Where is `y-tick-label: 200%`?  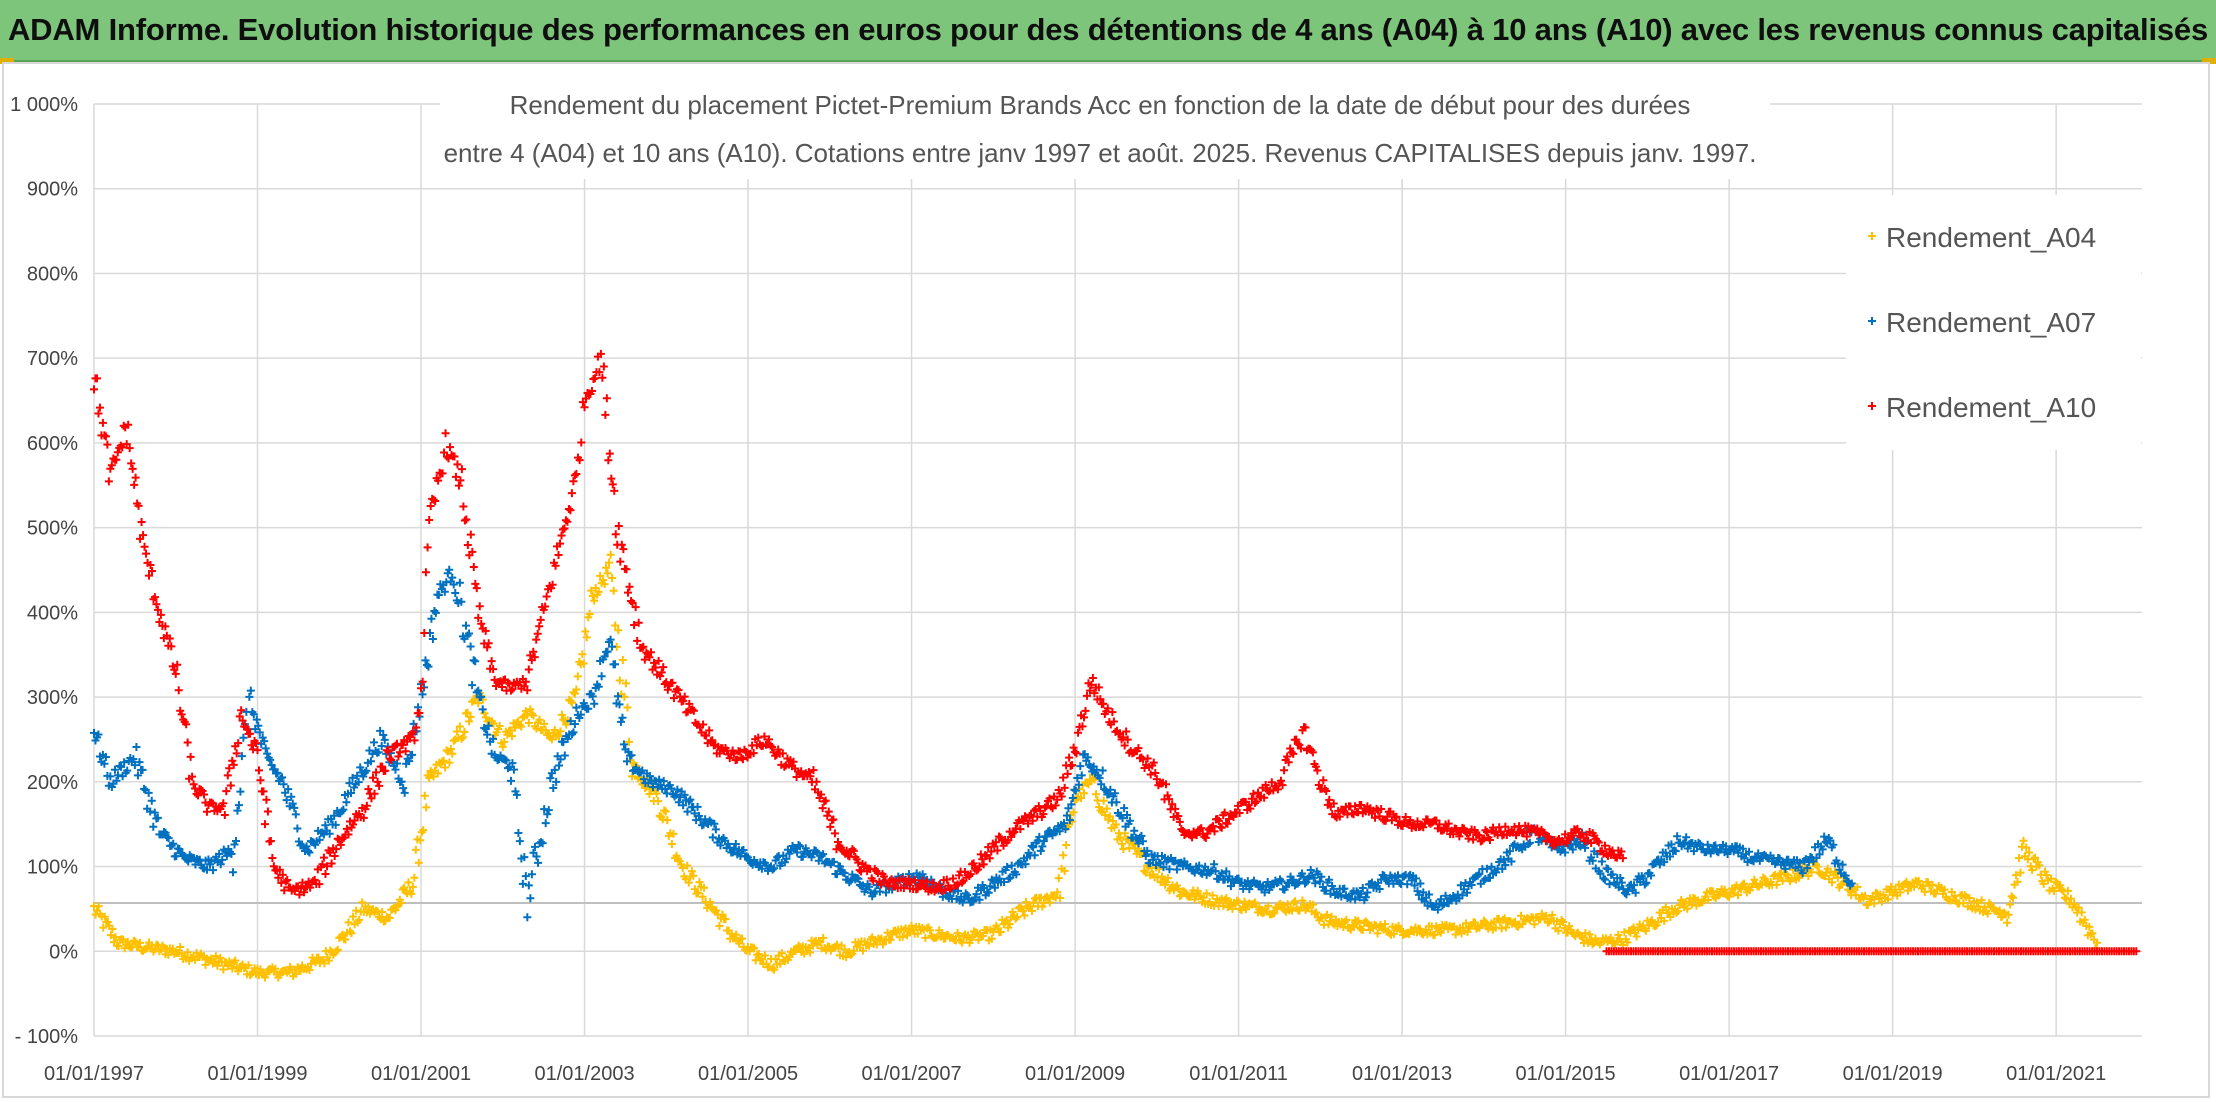
y-tick-label: 200% is located at coordinates (52, 783).